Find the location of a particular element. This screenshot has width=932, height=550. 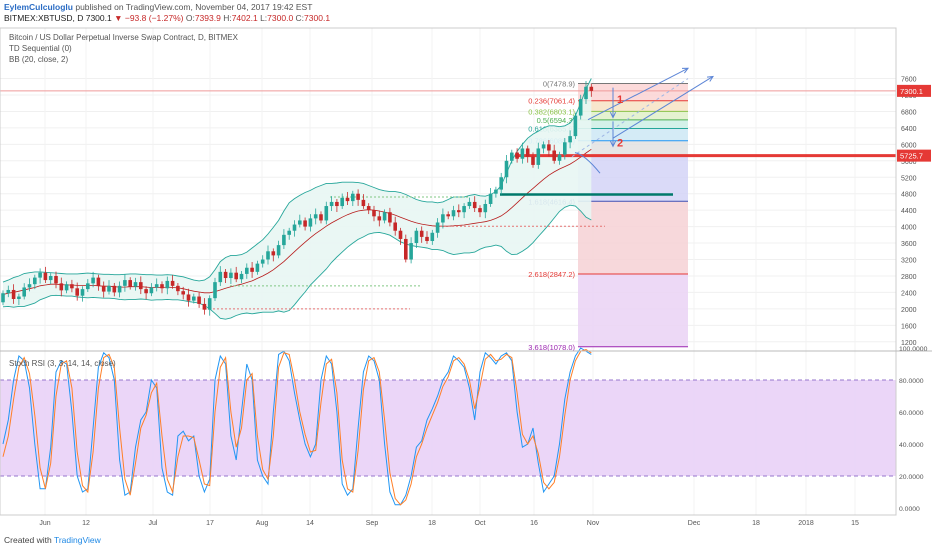

y-tick-label: 6000 is located at coordinates (909, 145).